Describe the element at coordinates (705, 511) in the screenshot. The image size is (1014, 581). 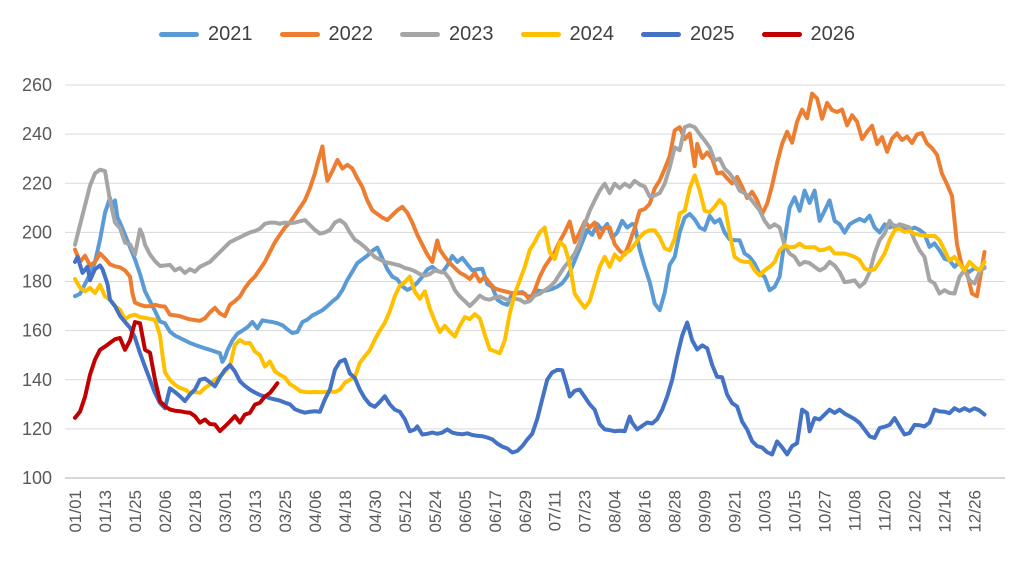
I see `x-tick-label: 09/09` at that location.